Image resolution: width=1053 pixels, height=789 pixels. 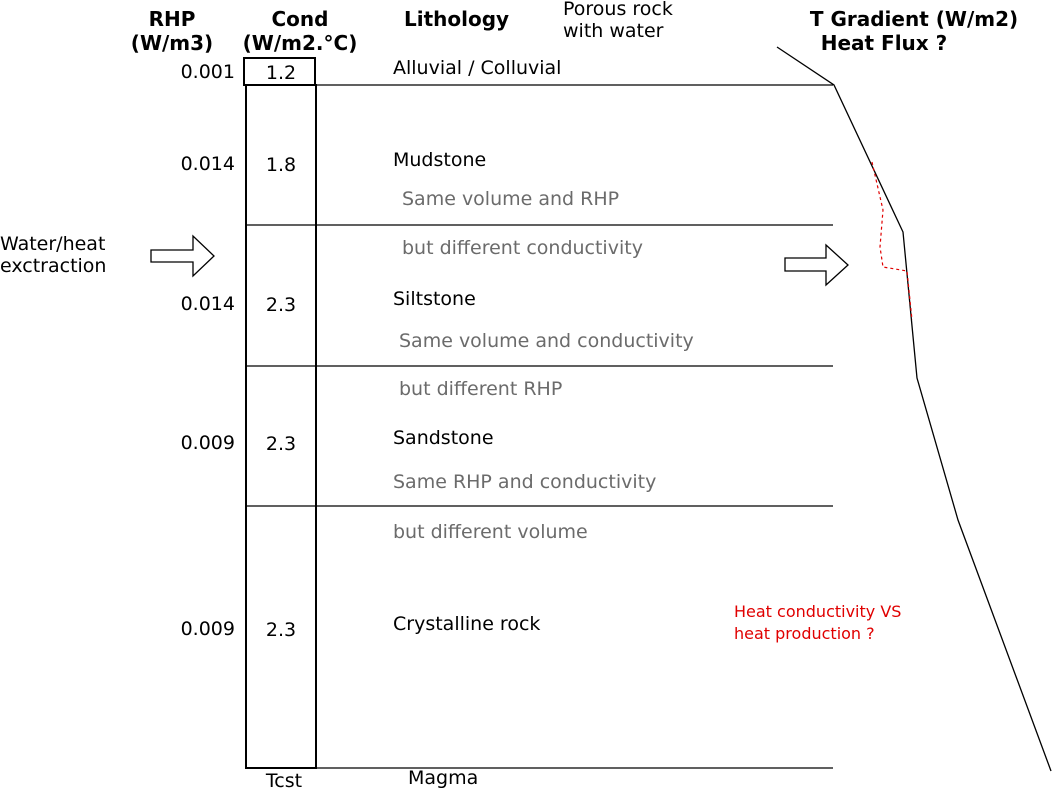 I want to click on porous-header-line1: Porous rock, so click(x=618, y=10).